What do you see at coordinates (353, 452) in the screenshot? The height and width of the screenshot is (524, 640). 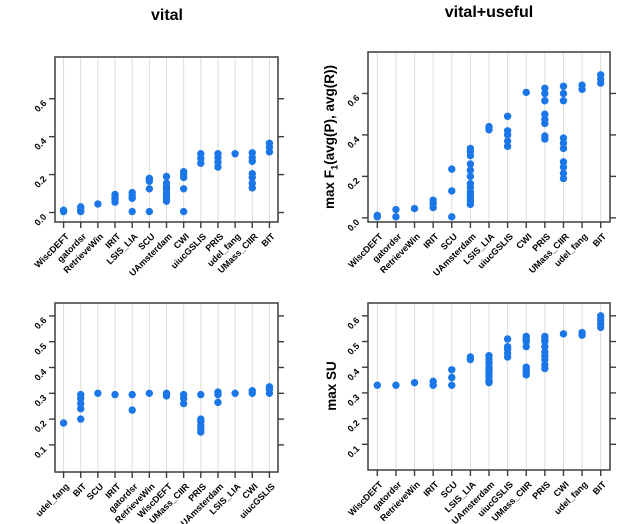 I see `y-tick-label: 0.1` at bounding box center [353, 452].